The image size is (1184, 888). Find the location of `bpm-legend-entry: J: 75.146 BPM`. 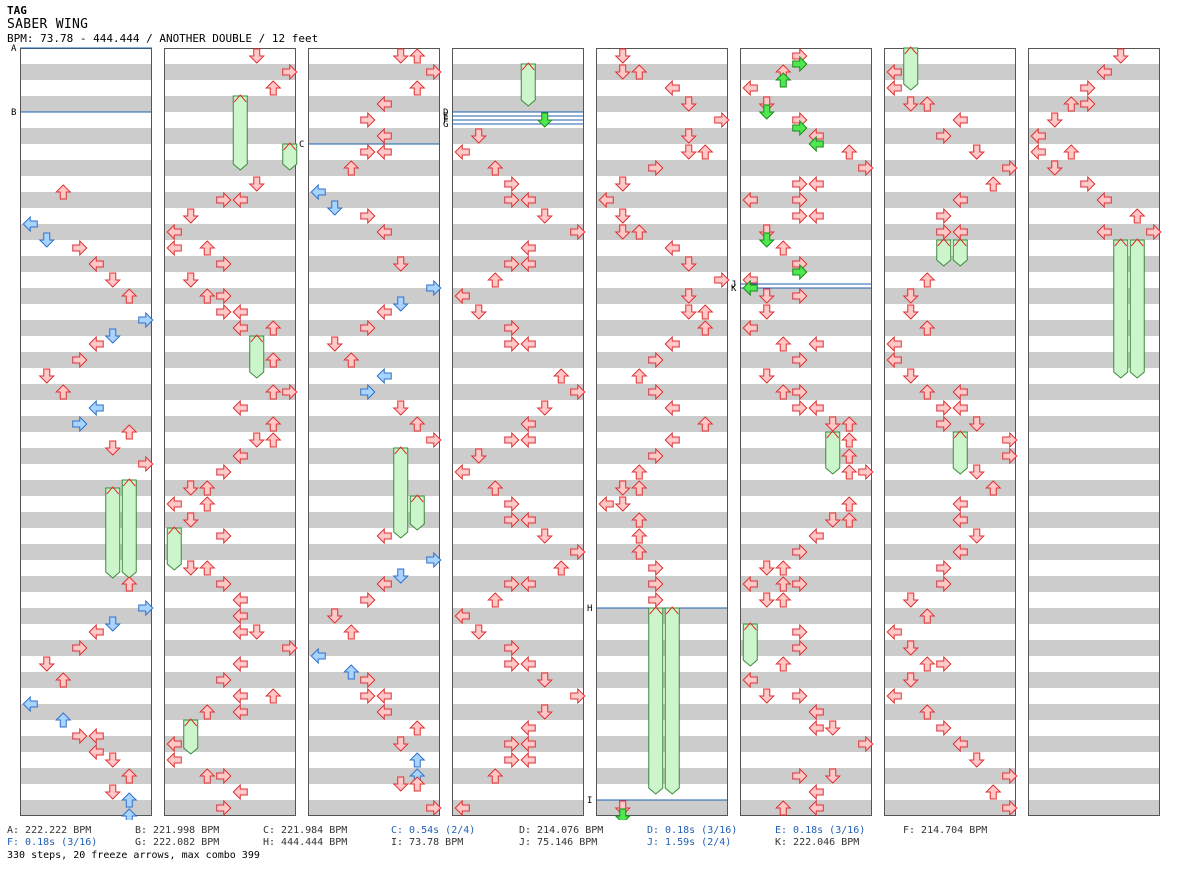

bpm-legend-entry: J: 75.146 BPM is located at coordinates (558, 842).